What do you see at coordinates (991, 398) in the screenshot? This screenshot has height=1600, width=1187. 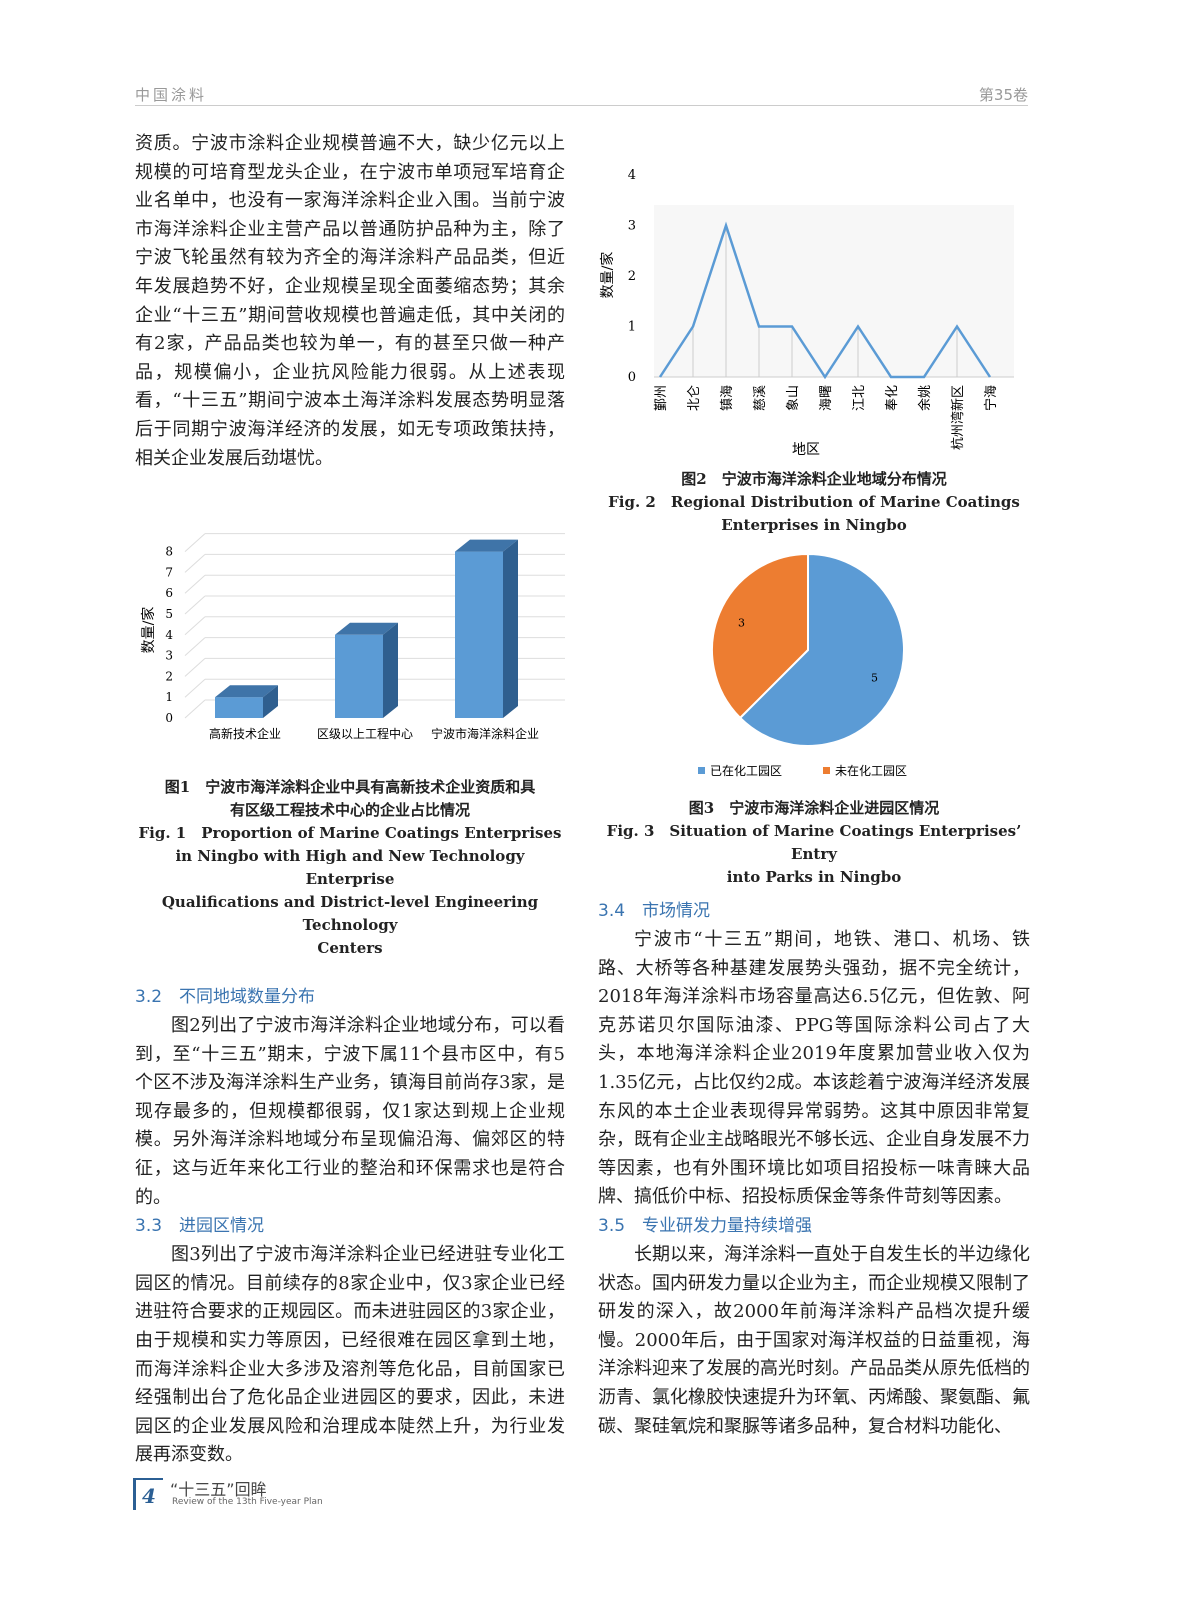 I see `x-tick-label: 宁海` at bounding box center [991, 398].